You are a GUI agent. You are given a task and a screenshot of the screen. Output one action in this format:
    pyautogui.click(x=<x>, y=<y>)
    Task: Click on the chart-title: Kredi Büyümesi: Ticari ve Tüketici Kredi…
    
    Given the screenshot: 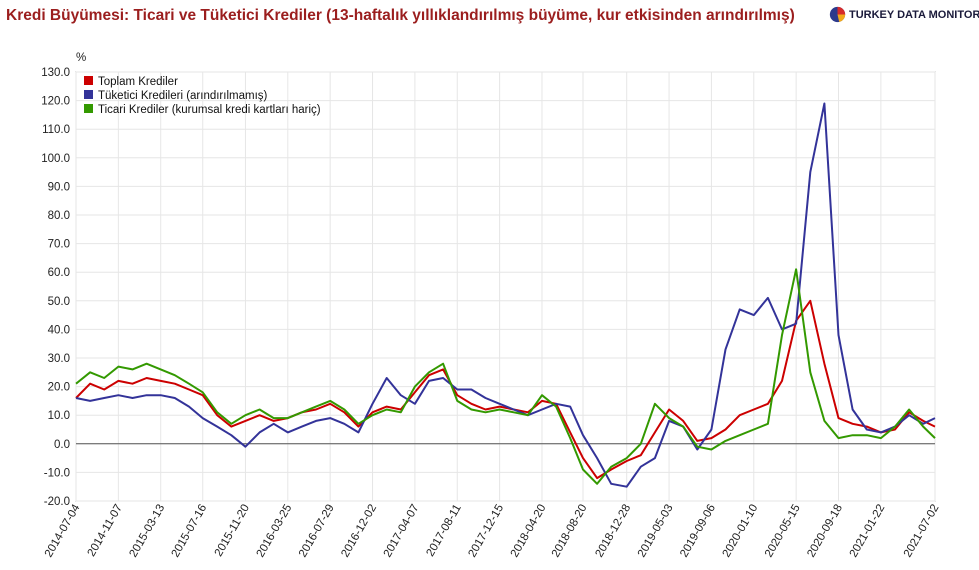 What is the action you would take?
    pyautogui.click(x=400, y=15)
    